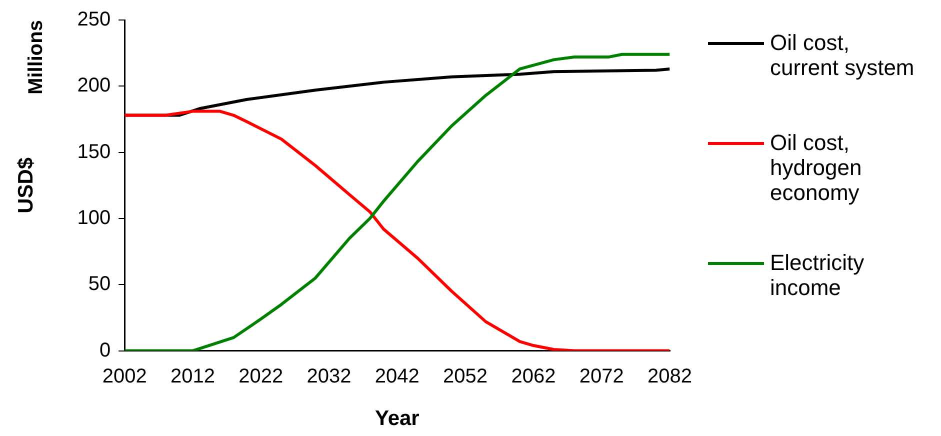 The width and height of the screenshot is (941, 436). I want to click on x-tick-label: 2012, so click(192, 376).